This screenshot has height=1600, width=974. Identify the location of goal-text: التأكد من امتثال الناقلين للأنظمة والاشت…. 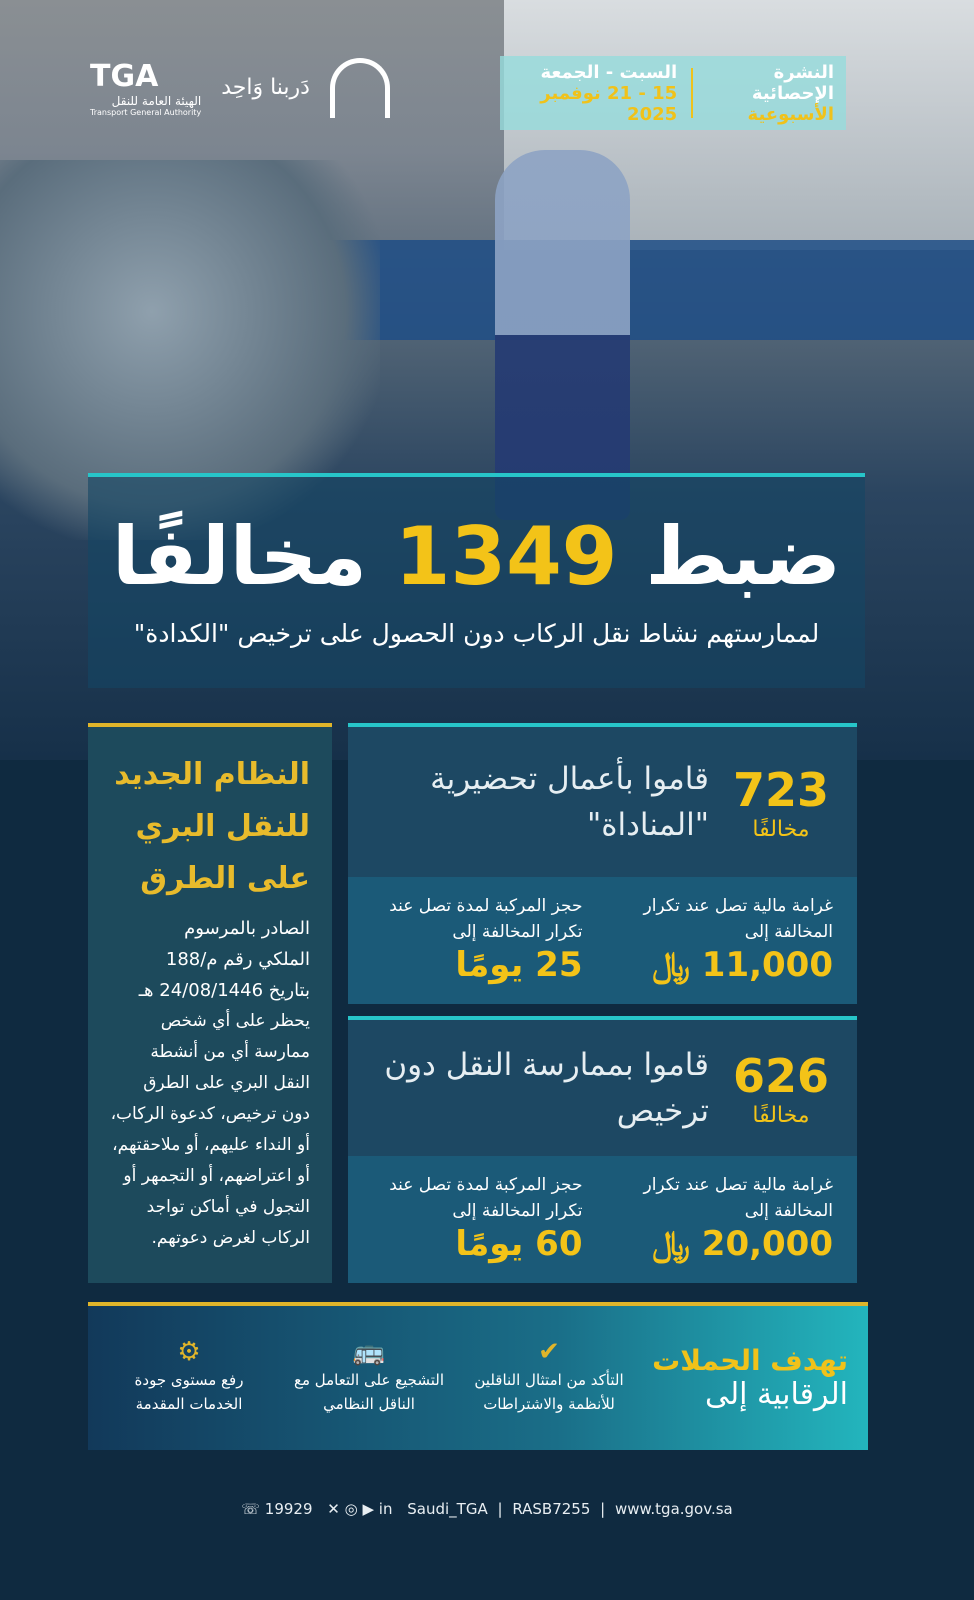
(549, 1392).